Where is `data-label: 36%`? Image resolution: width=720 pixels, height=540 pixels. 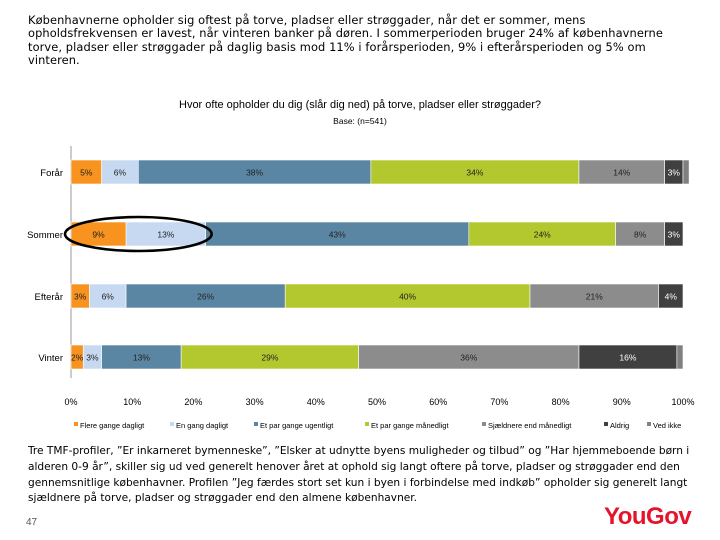
data-label: 36% is located at coordinates (468, 358).